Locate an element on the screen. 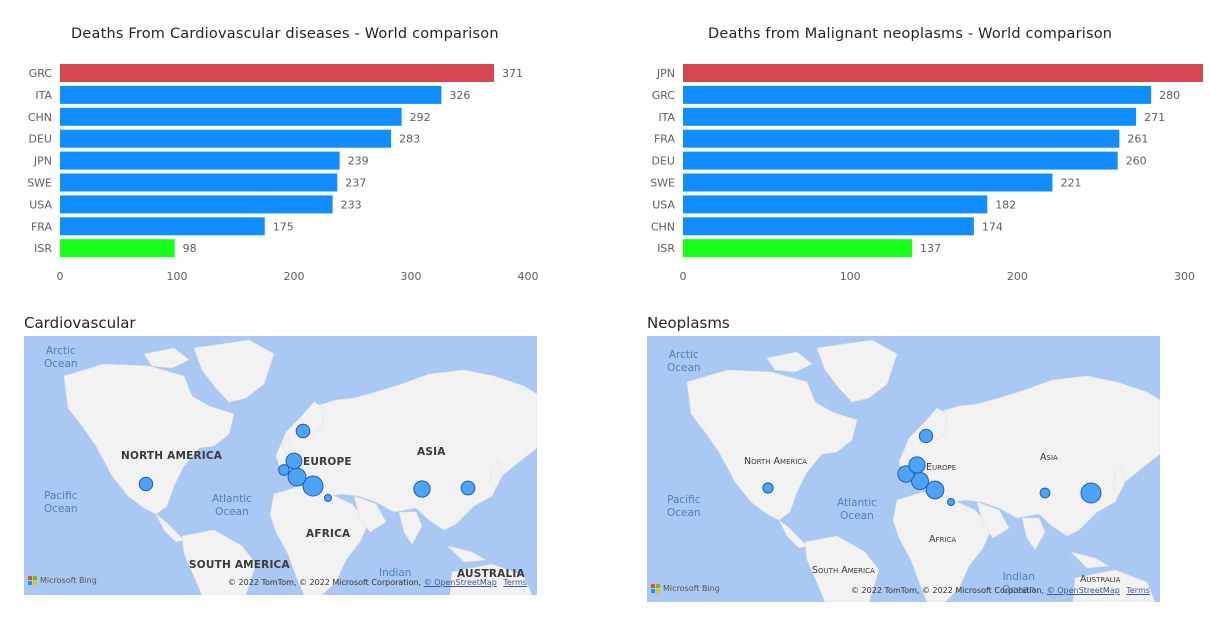 The width and height of the screenshot is (1210, 636). data-label: 261 is located at coordinates (1137, 139).